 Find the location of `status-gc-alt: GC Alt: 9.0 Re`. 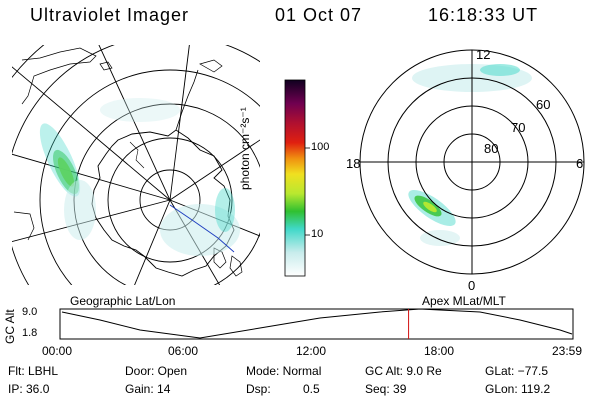

status-gc-alt: GC Alt: 9.0 Re is located at coordinates (403, 371).